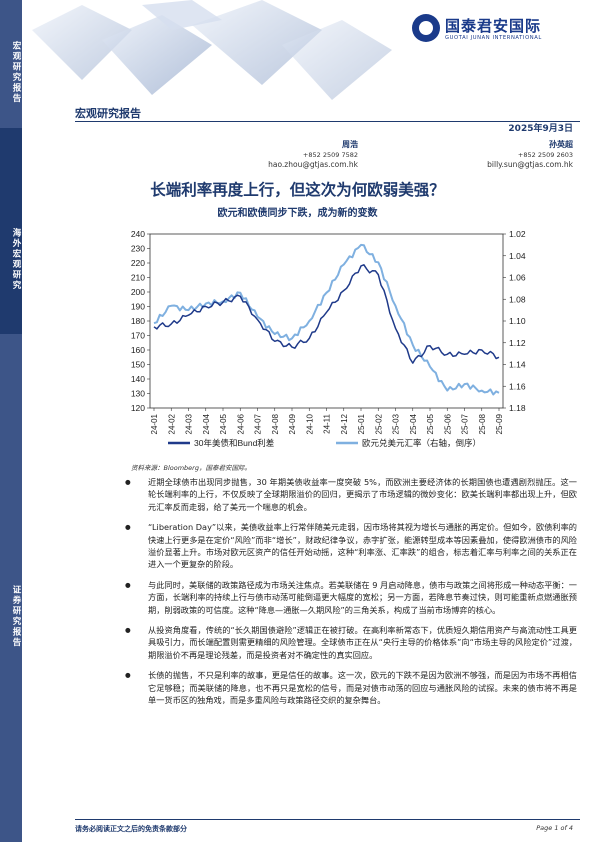 The width and height of the screenshot is (595, 842). Describe the element at coordinates (258, 423) in the screenshot. I see `x-tick-label: 24-07` at that location.